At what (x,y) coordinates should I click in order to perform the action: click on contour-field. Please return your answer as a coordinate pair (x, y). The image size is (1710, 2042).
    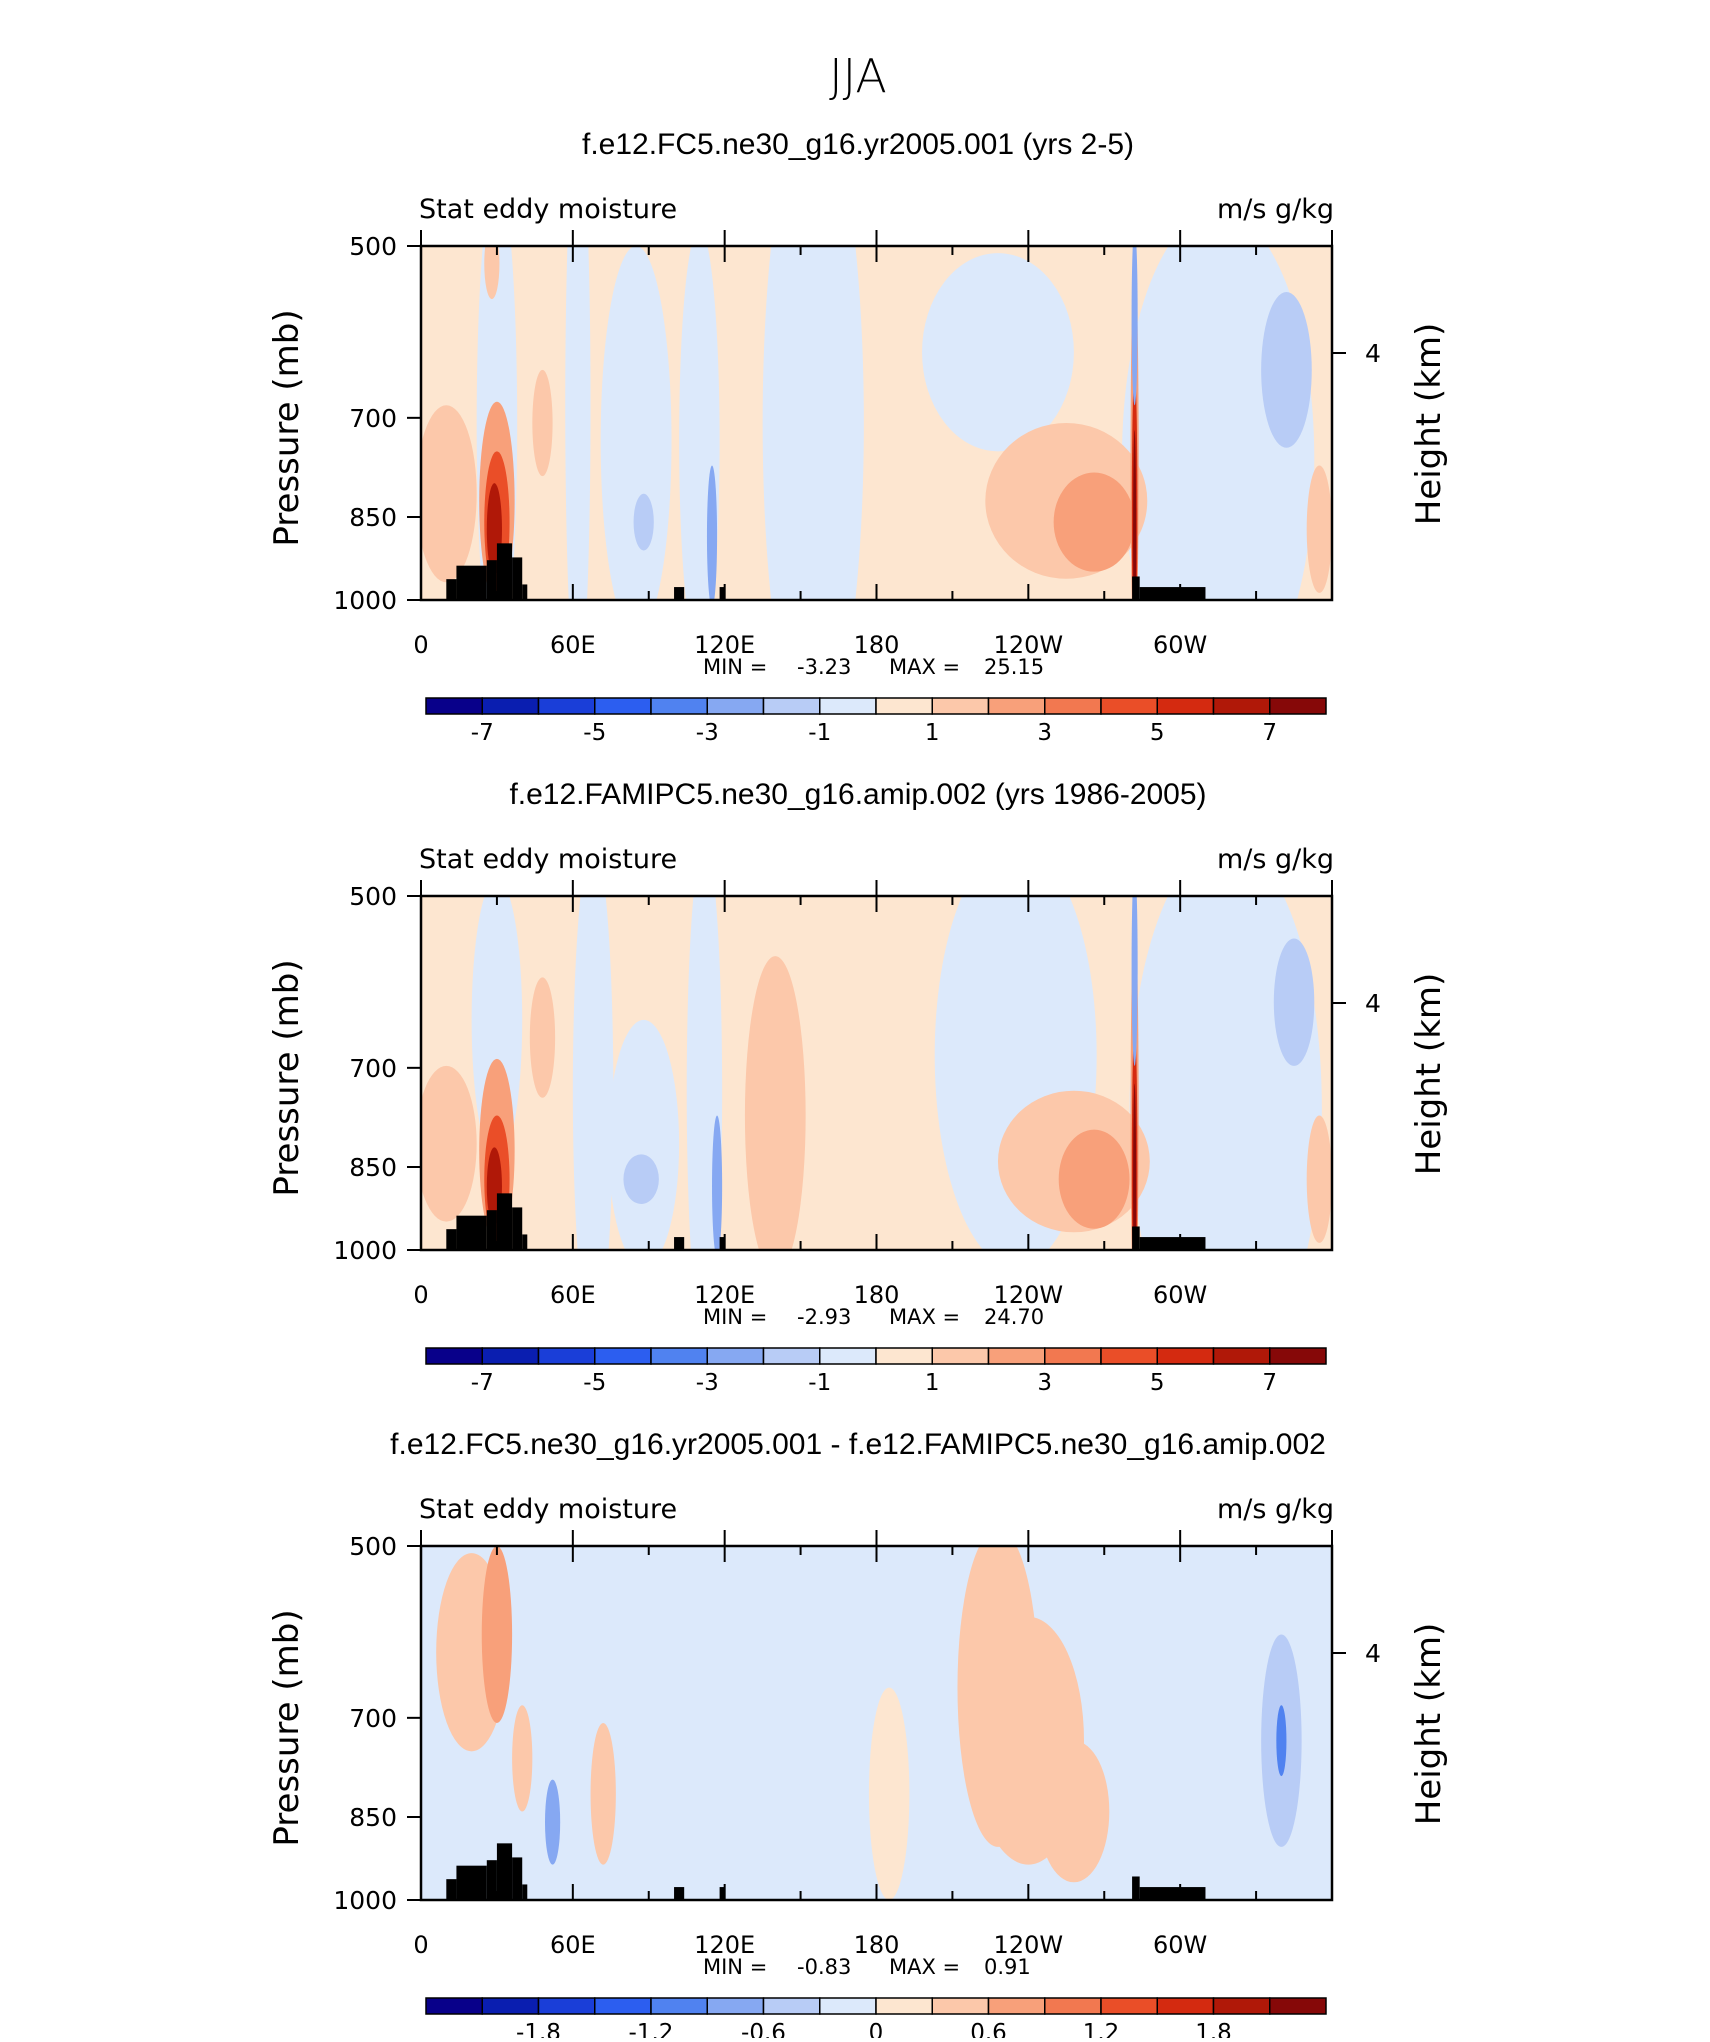
    Looking at the image, I should click on (876, 423).